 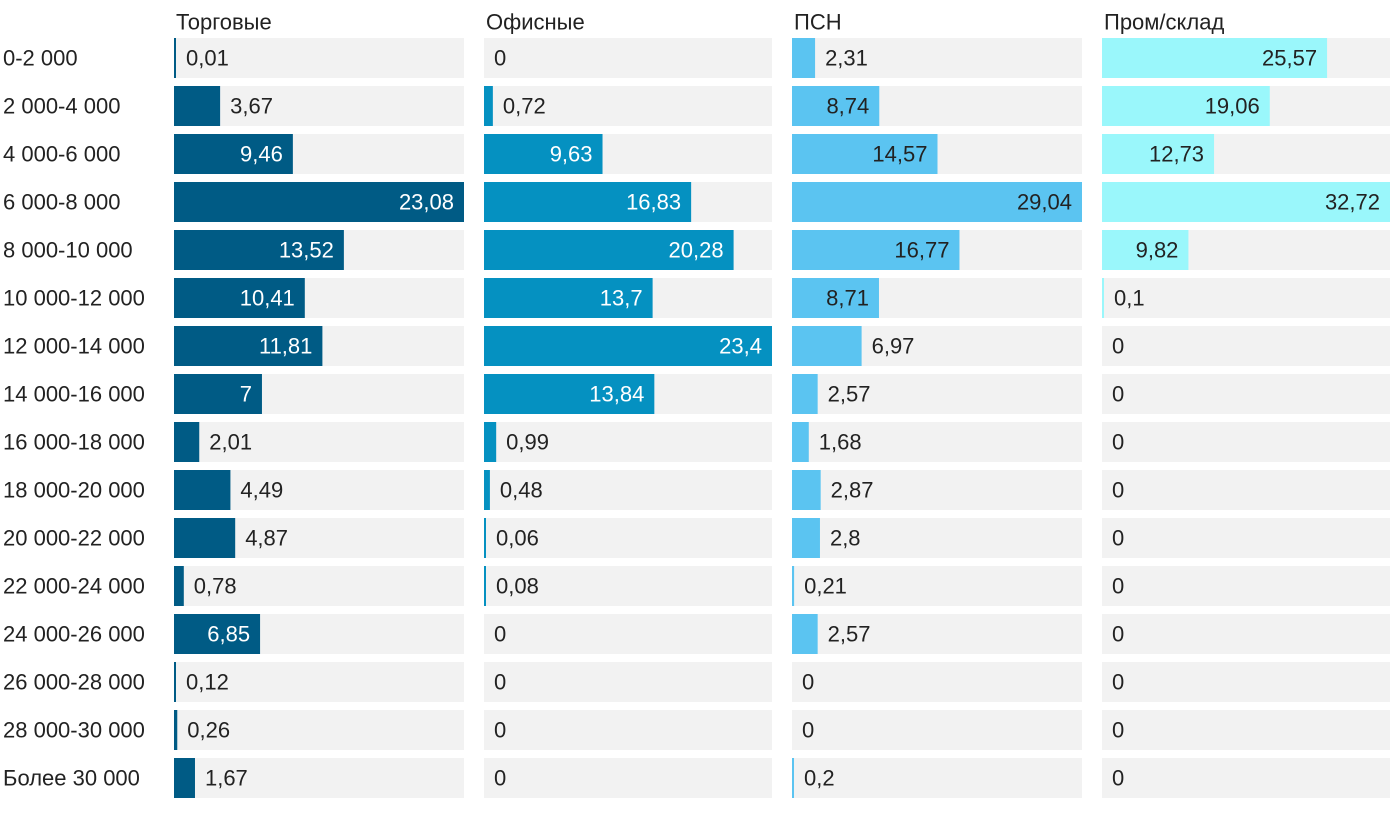 What do you see at coordinates (852, 490) in the screenshot?
I see `data-label: 2,87` at bounding box center [852, 490].